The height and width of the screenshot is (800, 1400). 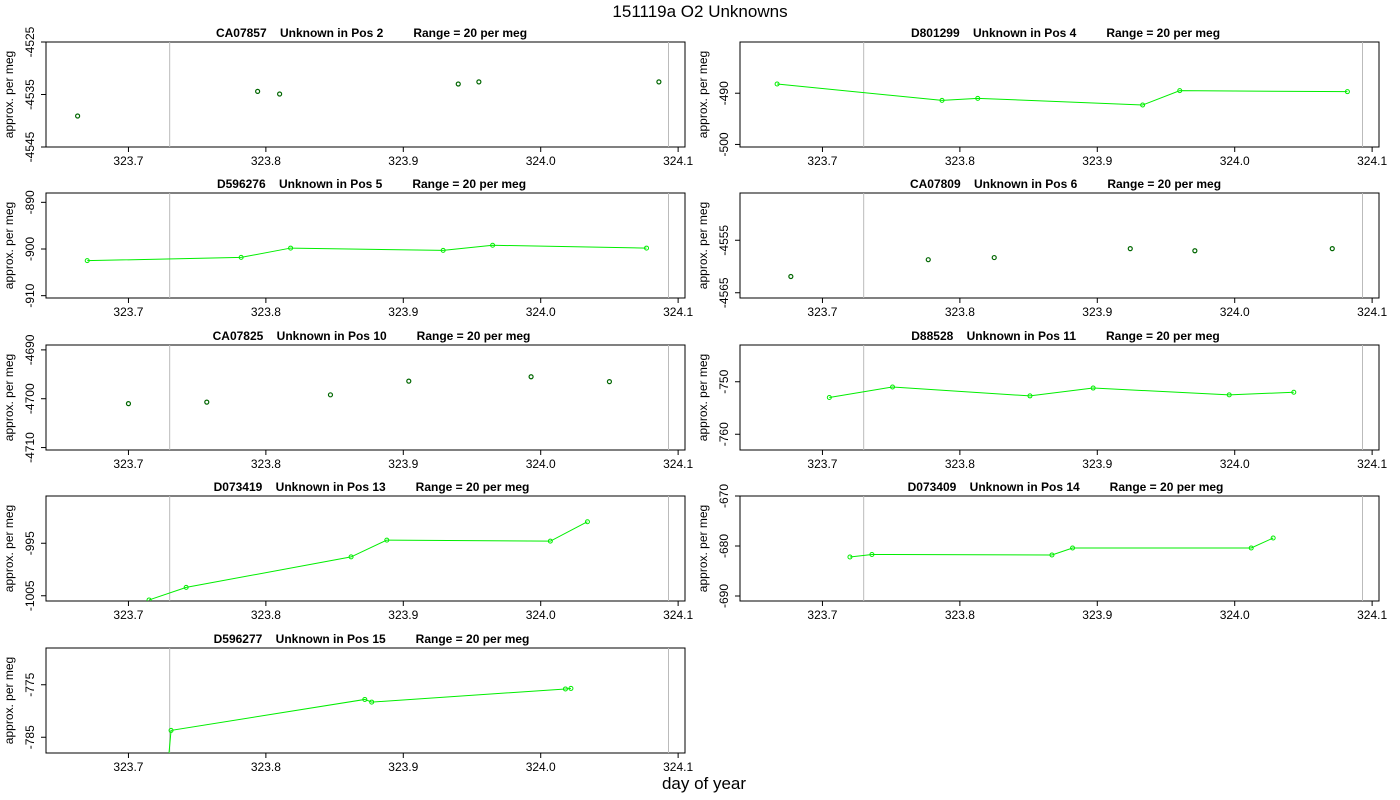 What do you see at coordinates (724, 496) in the screenshot?
I see `y-tick-label: -670` at bounding box center [724, 496].